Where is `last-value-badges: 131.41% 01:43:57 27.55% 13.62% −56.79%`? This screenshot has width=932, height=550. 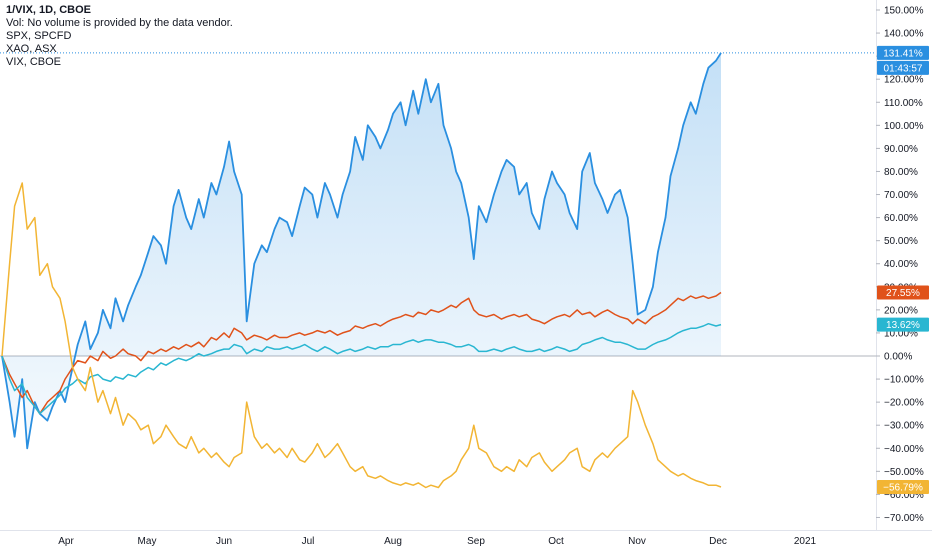
last-value-badges: 131.41% 01:43:57 27.55% 13.62% −56.79% is located at coordinates (903, 269).